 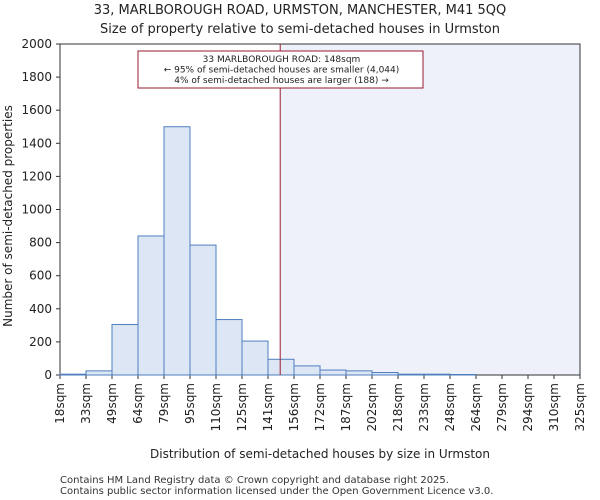 I want to click on x-tick-label: 248sqm, so click(x=450, y=407).